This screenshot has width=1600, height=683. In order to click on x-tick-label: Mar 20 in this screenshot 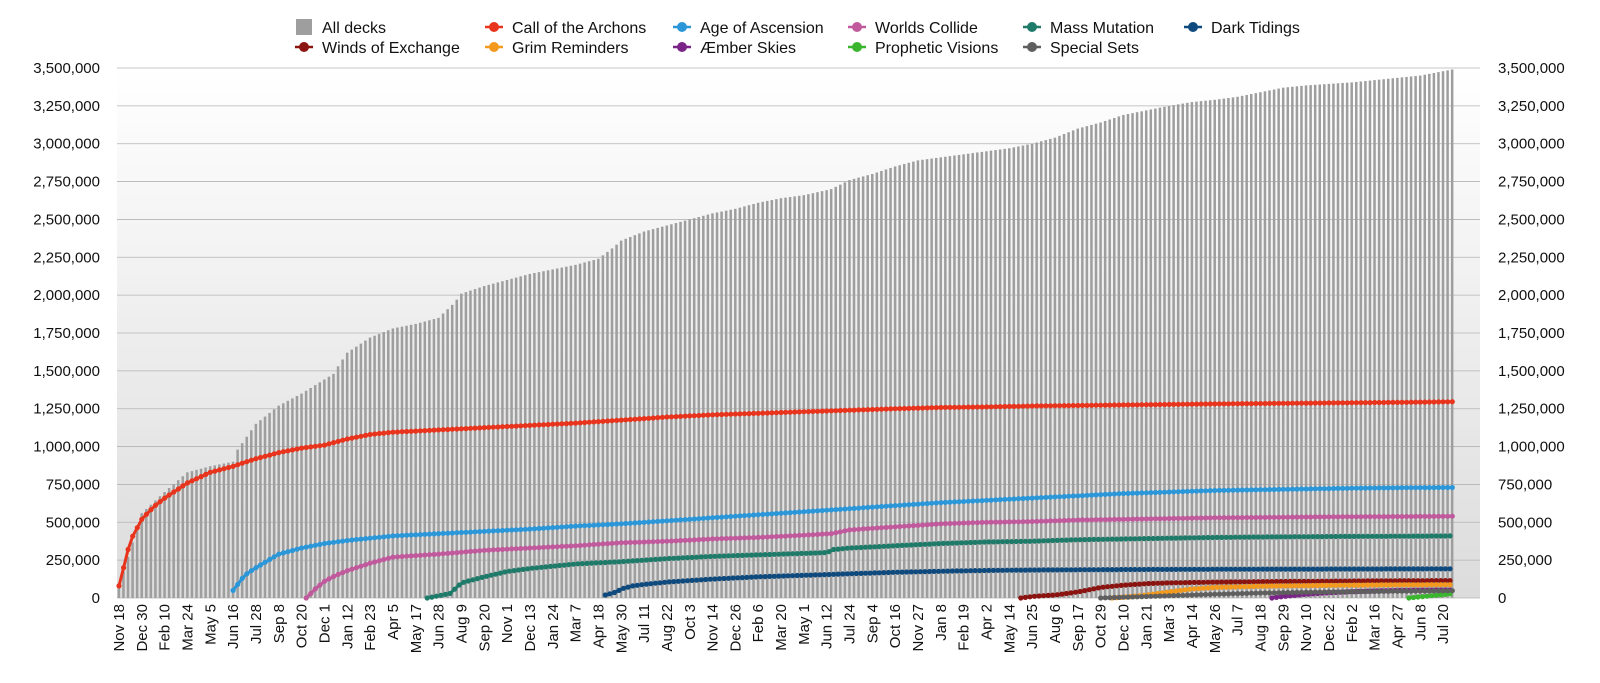, I will do `click(781, 627)`.